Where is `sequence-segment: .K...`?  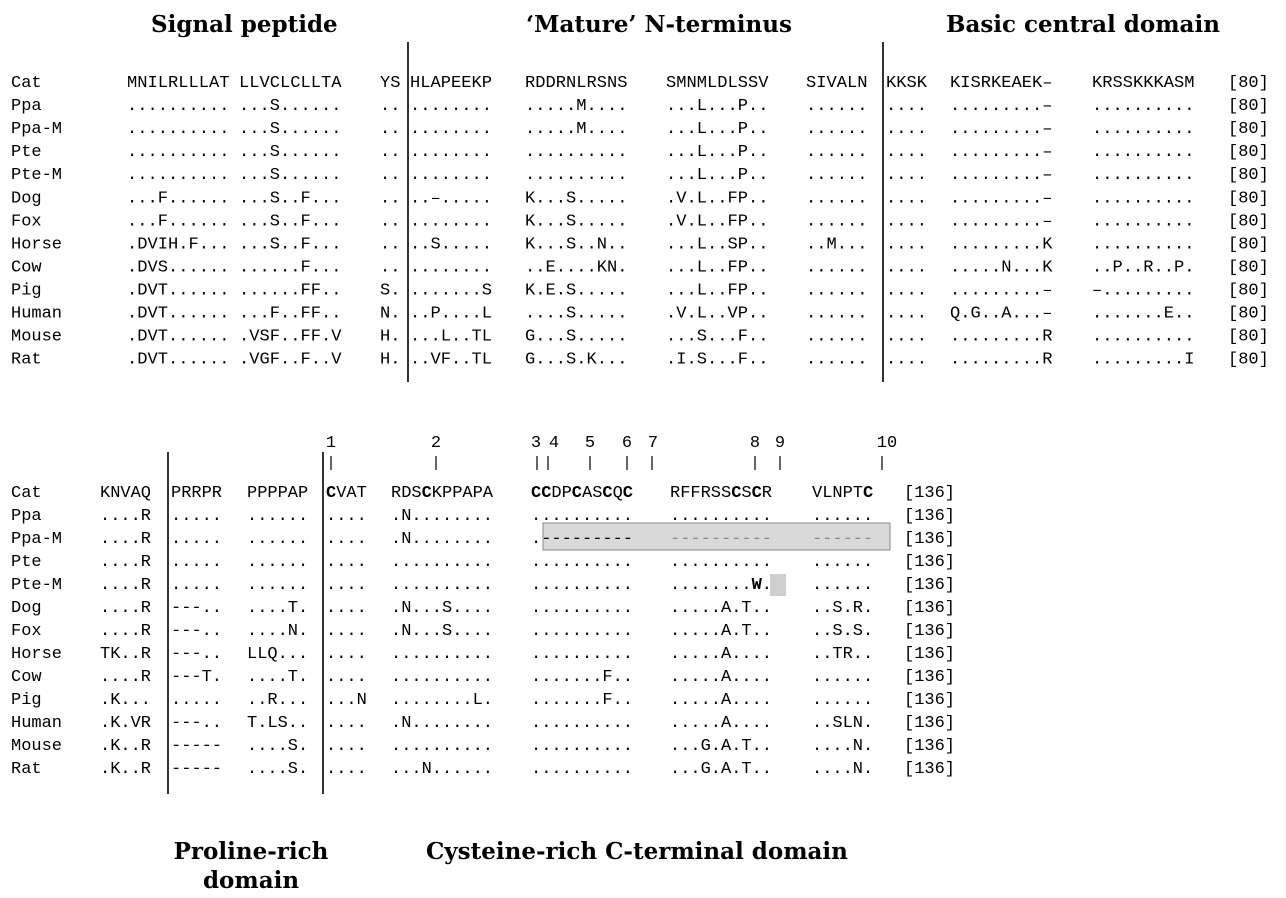 sequence-segment: .K... is located at coordinates (125, 700).